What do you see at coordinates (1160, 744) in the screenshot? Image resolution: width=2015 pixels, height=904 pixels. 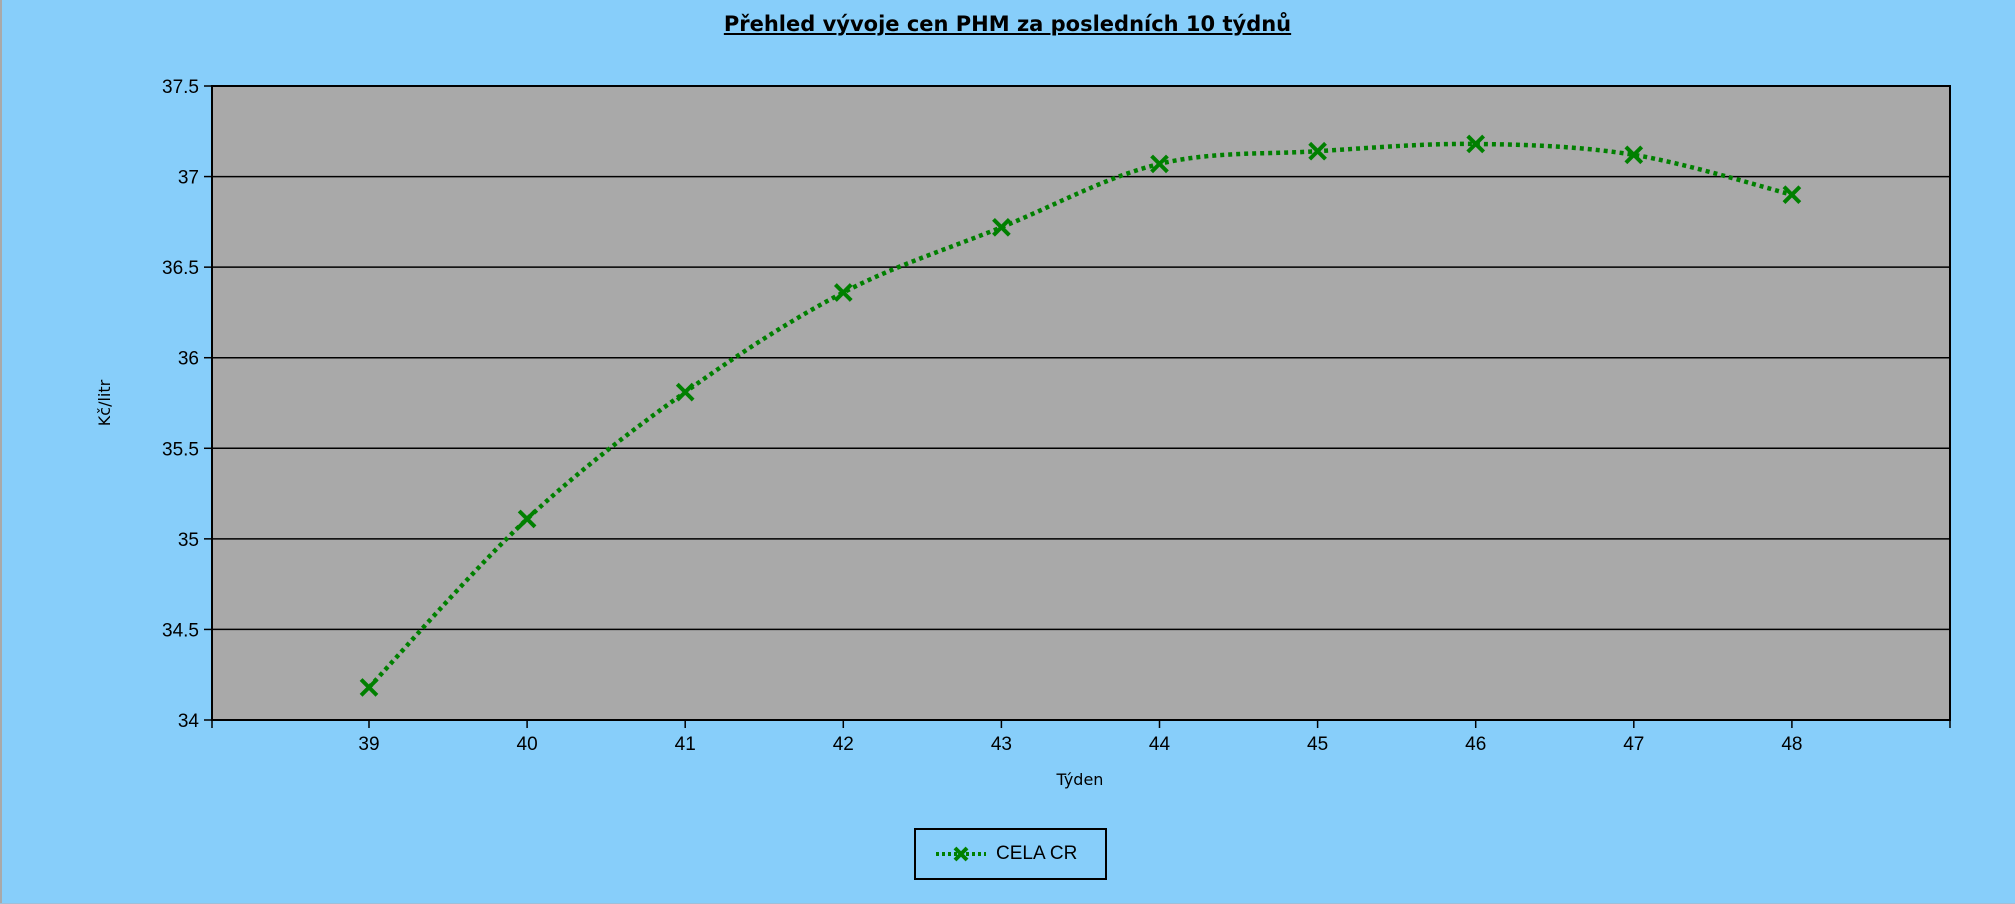 I see `x-tick-label: 44` at bounding box center [1160, 744].